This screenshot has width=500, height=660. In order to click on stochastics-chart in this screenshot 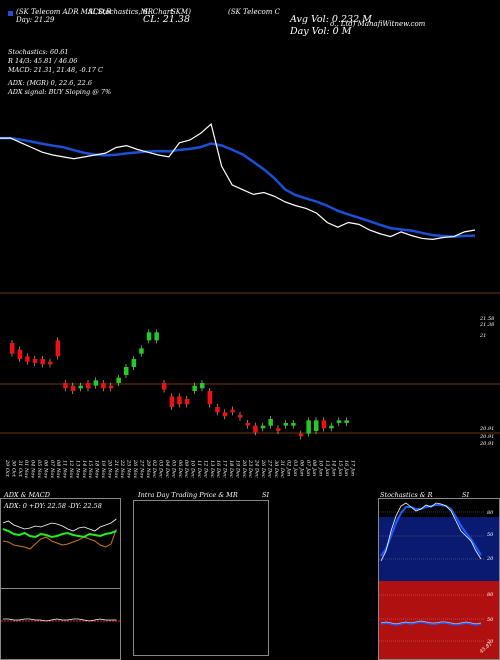, I will do `click(439, 541)`.